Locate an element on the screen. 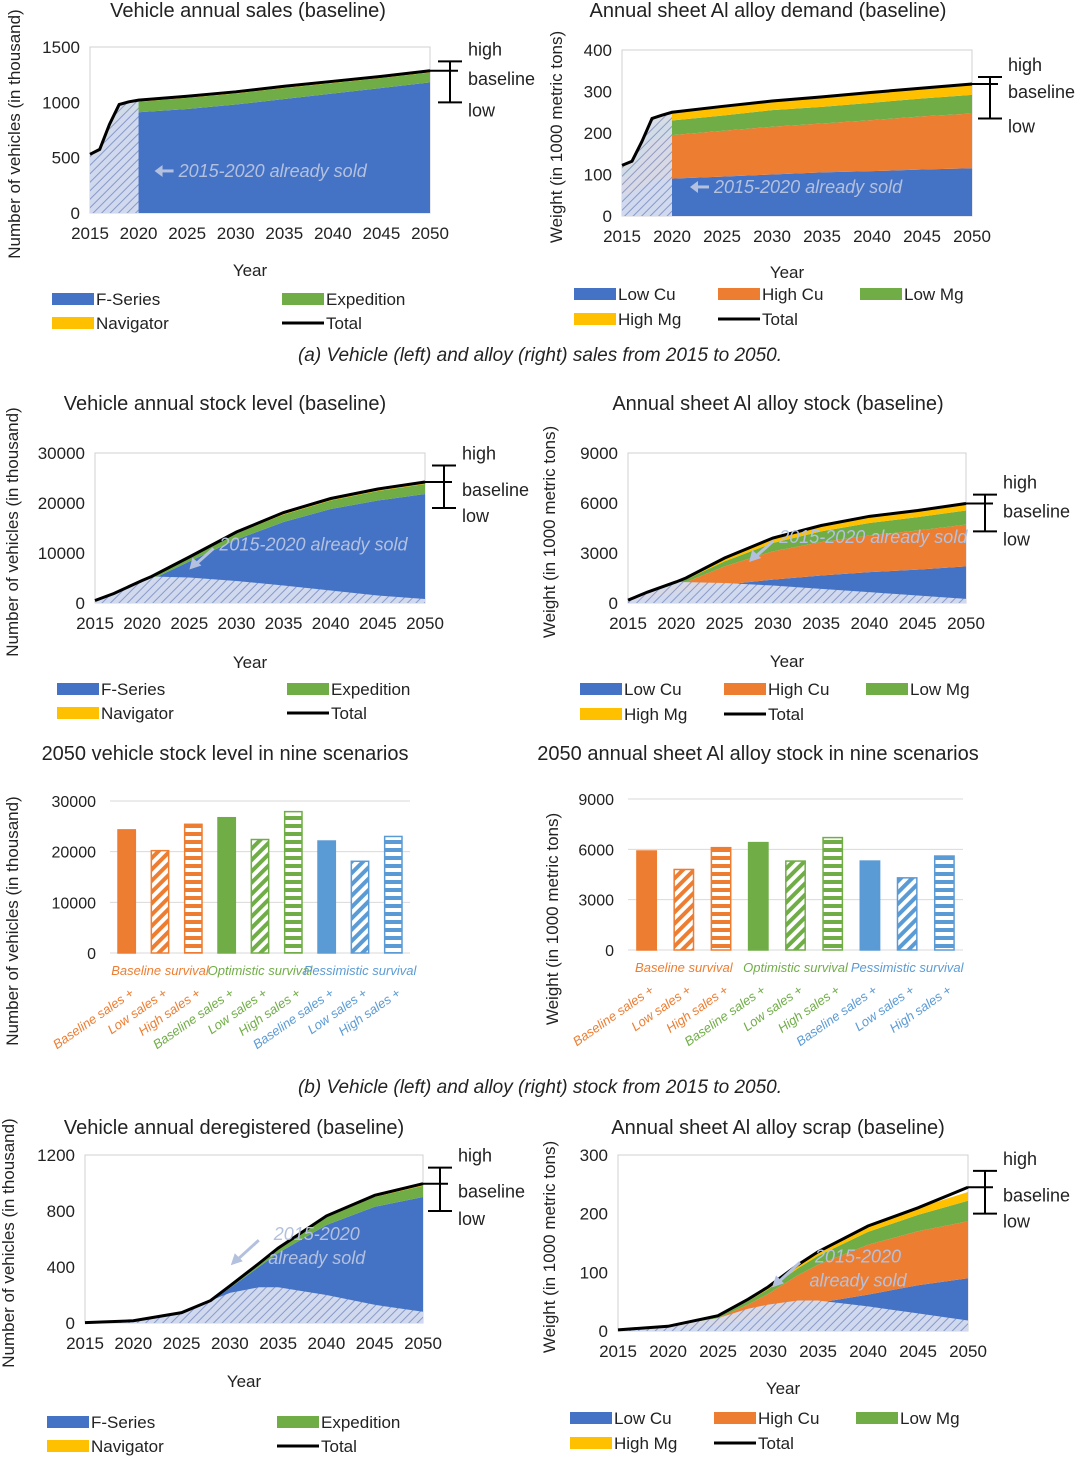 The image size is (1080, 1458). chart-title: Annual sheet Al alloy demand (baseline) is located at coordinates (768, 11).